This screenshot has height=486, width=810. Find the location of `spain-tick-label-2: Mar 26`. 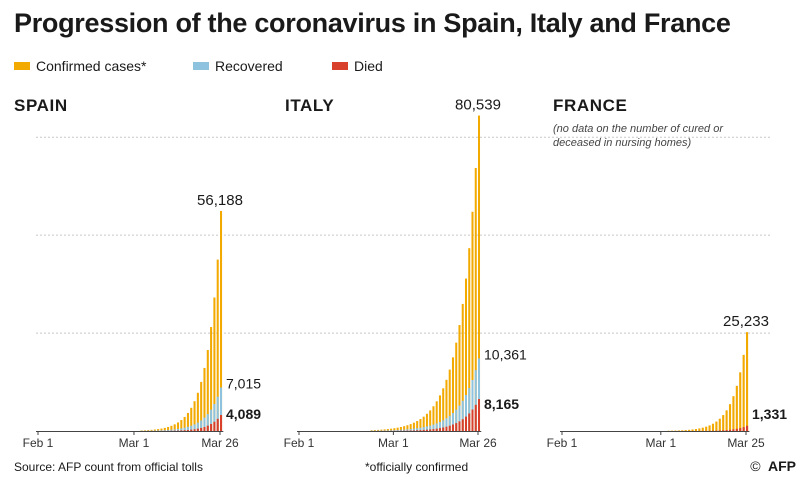

spain-tick-label-2: Mar 26 is located at coordinates (220, 443).